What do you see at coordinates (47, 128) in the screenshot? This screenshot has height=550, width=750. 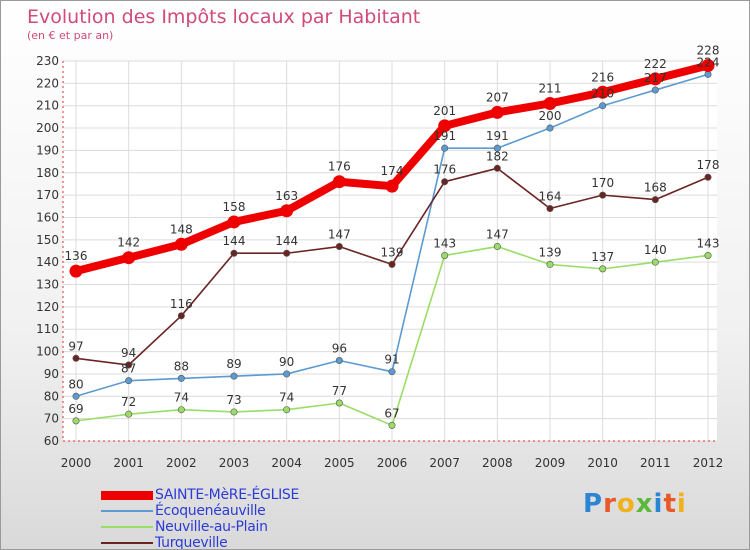 I see `y-tick-label: 200` at bounding box center [47, 128].